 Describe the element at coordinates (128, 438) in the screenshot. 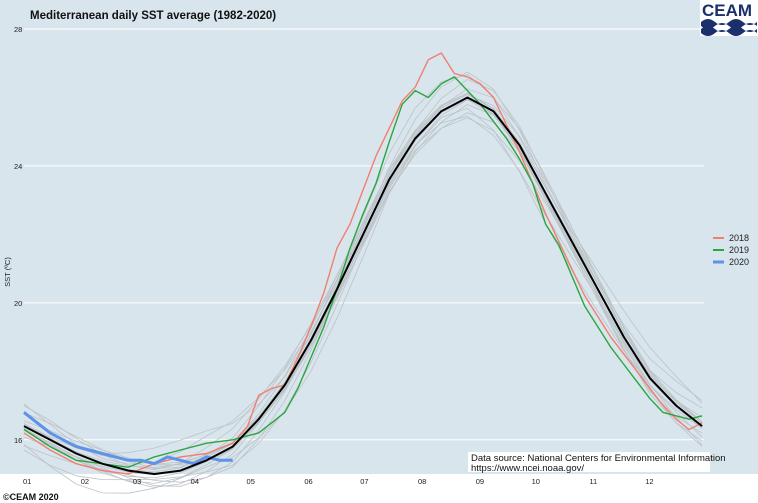

I see `series-line-2020` at that location.